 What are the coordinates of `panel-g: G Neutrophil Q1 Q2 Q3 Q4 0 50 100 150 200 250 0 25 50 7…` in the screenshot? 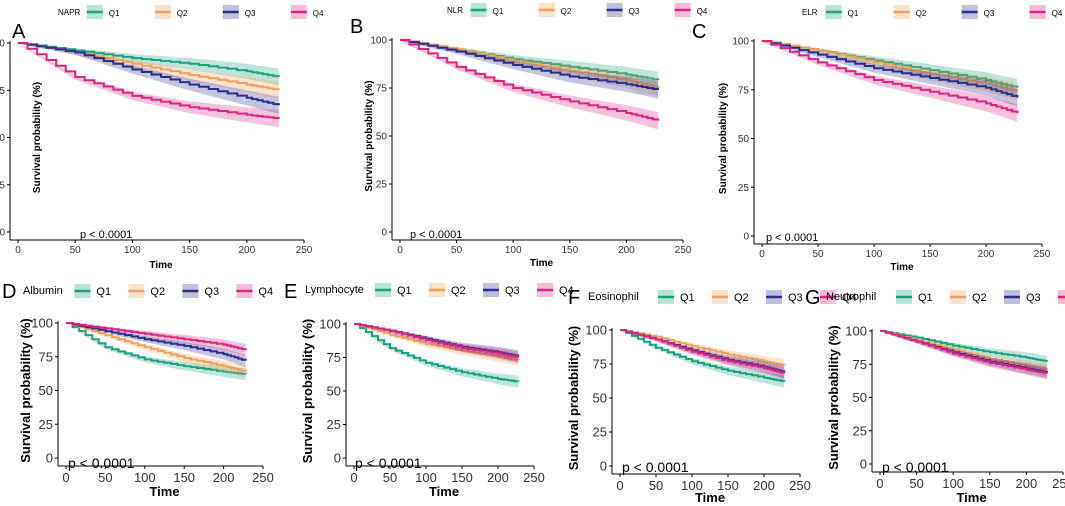 It's located at (935, 396).